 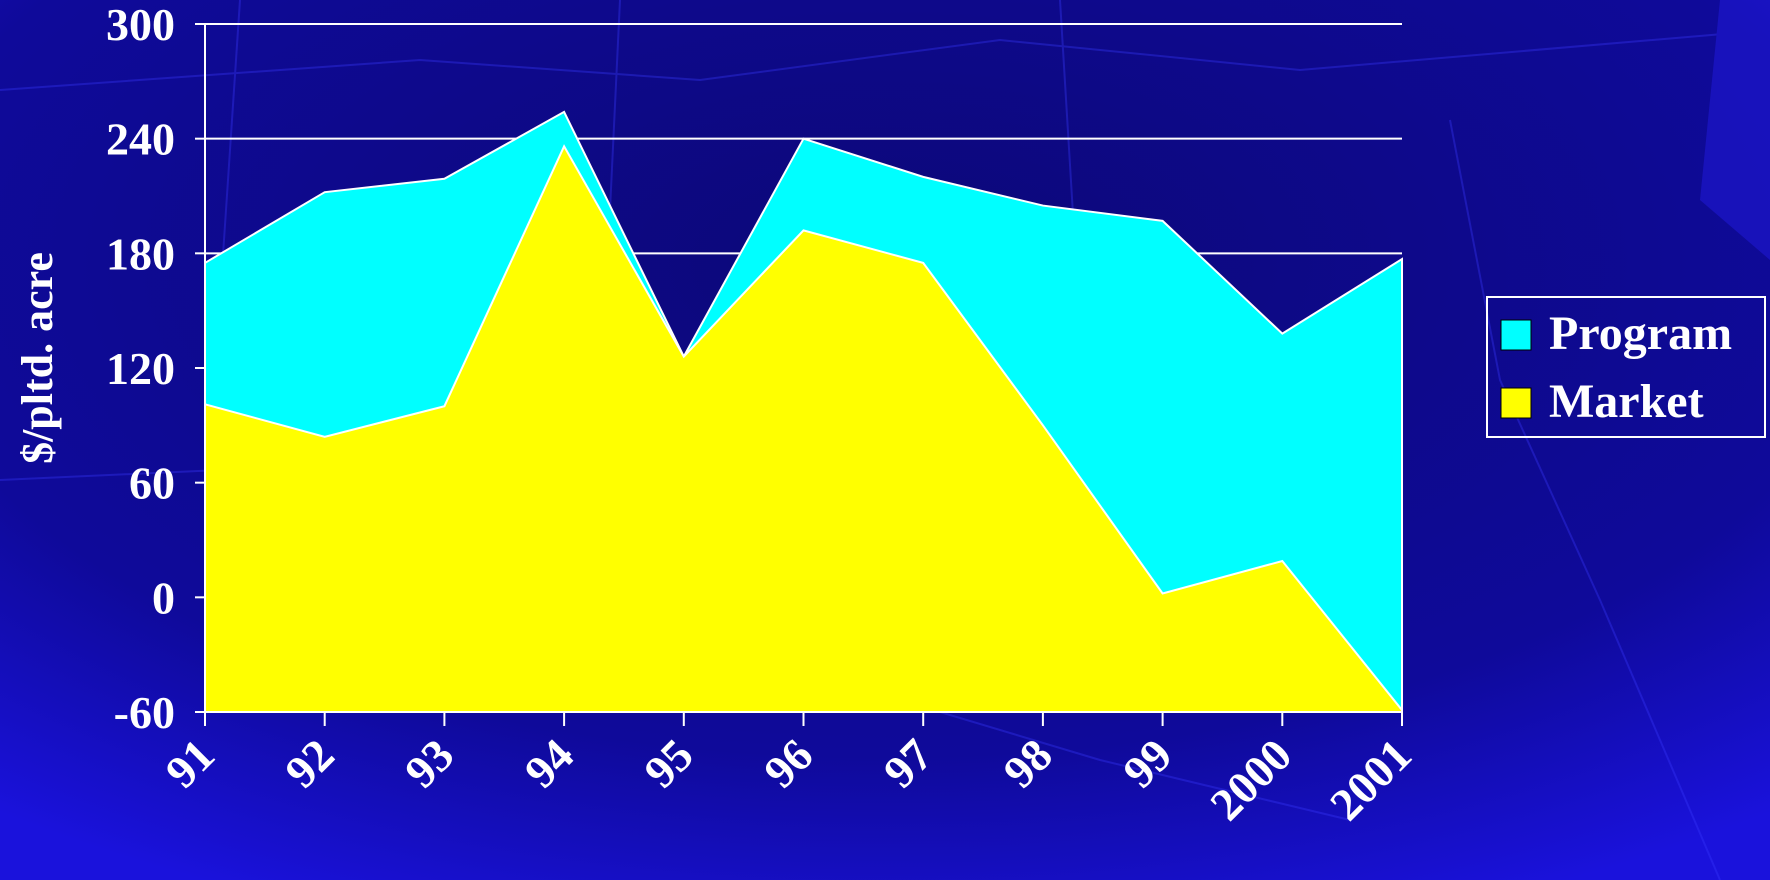 I want to click on legend-label-program: Program, so click(x=1640, y=333).